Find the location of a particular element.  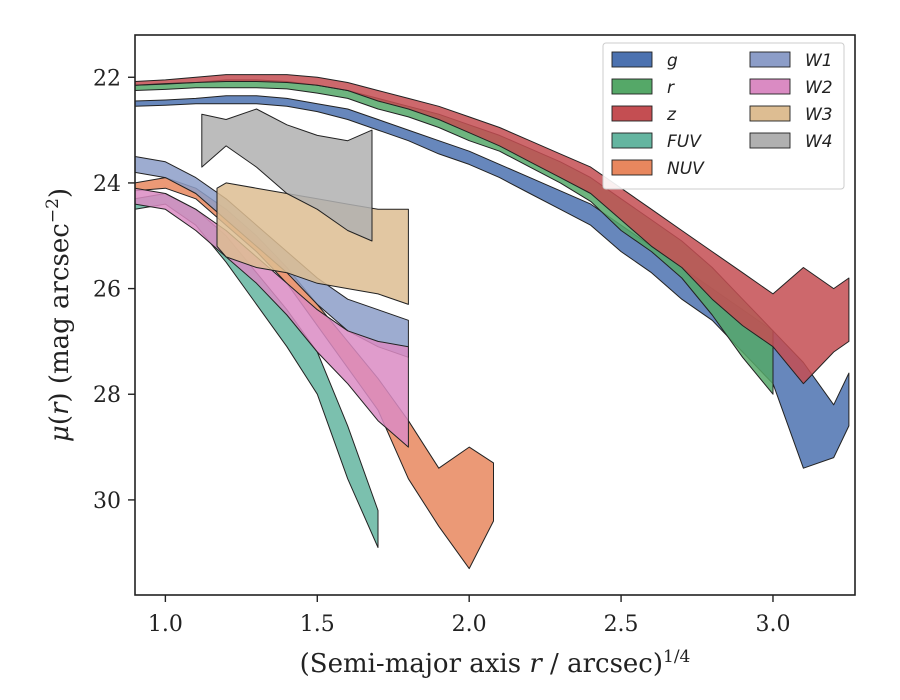

legend-swatch-w4 is located at coordinates (770, 140).